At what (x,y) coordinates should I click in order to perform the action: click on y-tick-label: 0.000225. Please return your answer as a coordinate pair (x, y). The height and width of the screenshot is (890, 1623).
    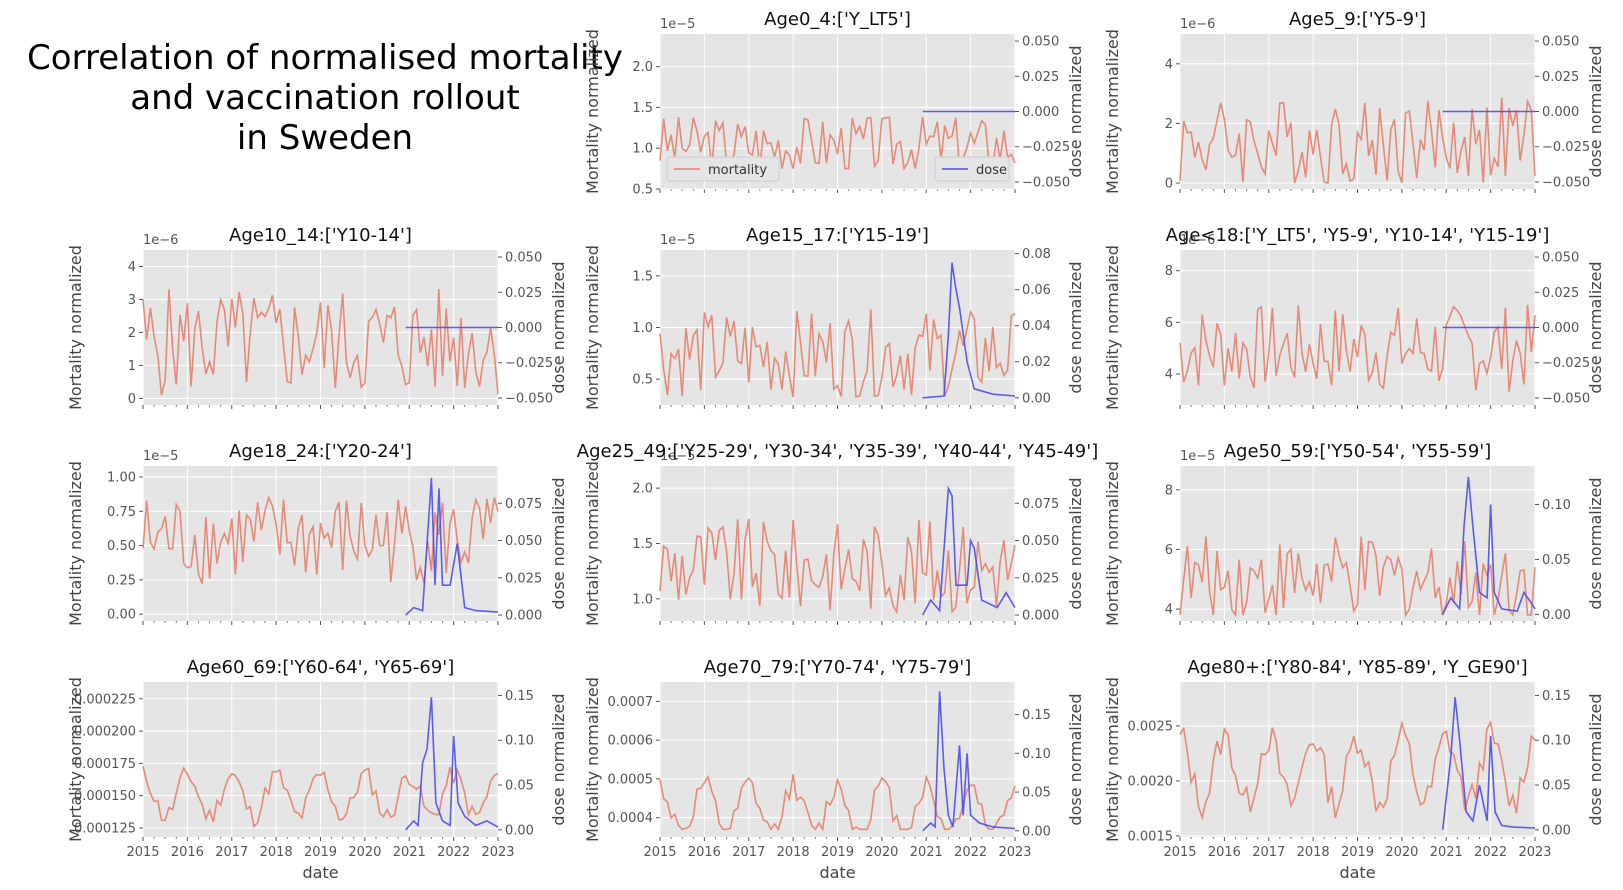
    Looking at the image, I should click on (105, 699).